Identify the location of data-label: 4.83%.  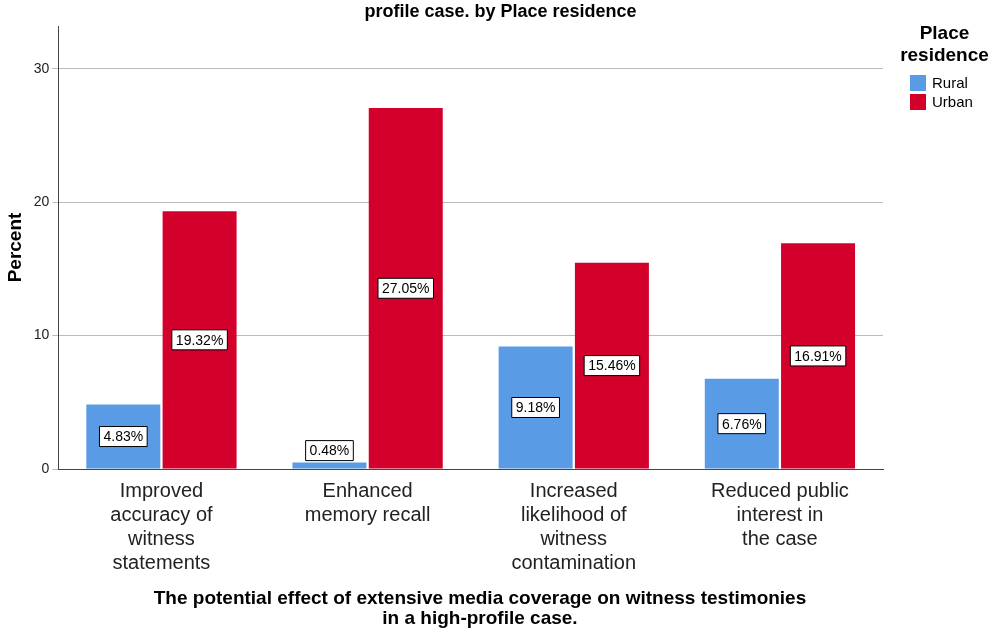
(123, 436).